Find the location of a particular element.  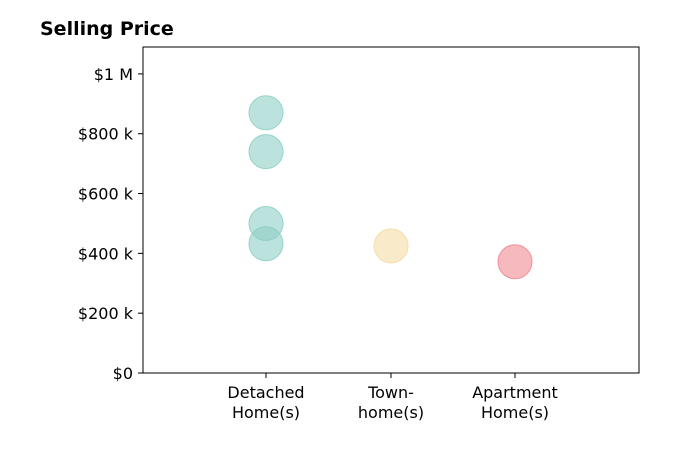

y-axis: $0 $200 k $400 k $600 k $800 k $1 M is located at coordinates (110, 224).